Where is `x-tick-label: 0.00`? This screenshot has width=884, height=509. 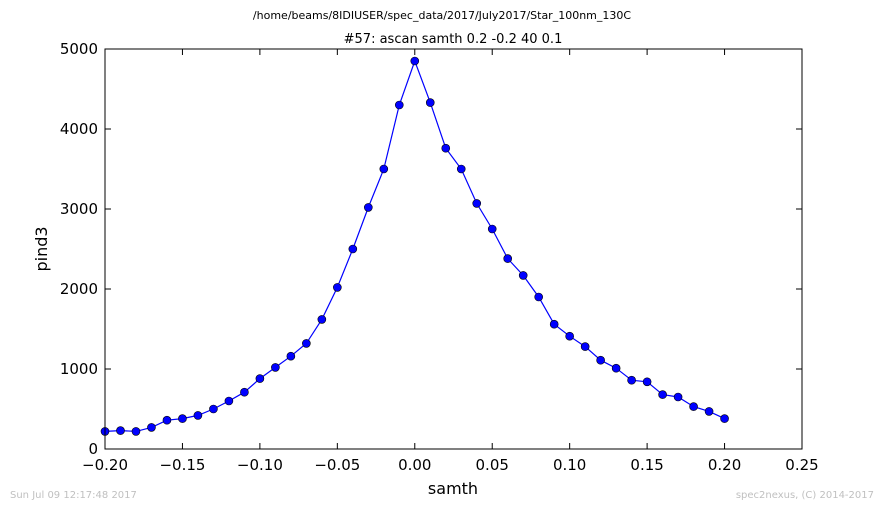
x-tick-label: 0.00 is located at coordinates (414, 465).